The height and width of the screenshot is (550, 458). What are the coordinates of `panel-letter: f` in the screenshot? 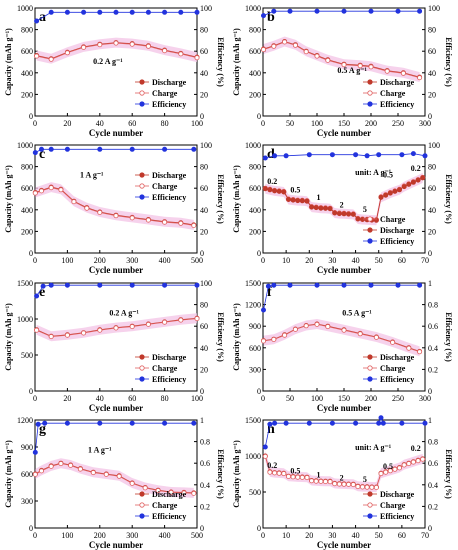 It's located at (269, 292).